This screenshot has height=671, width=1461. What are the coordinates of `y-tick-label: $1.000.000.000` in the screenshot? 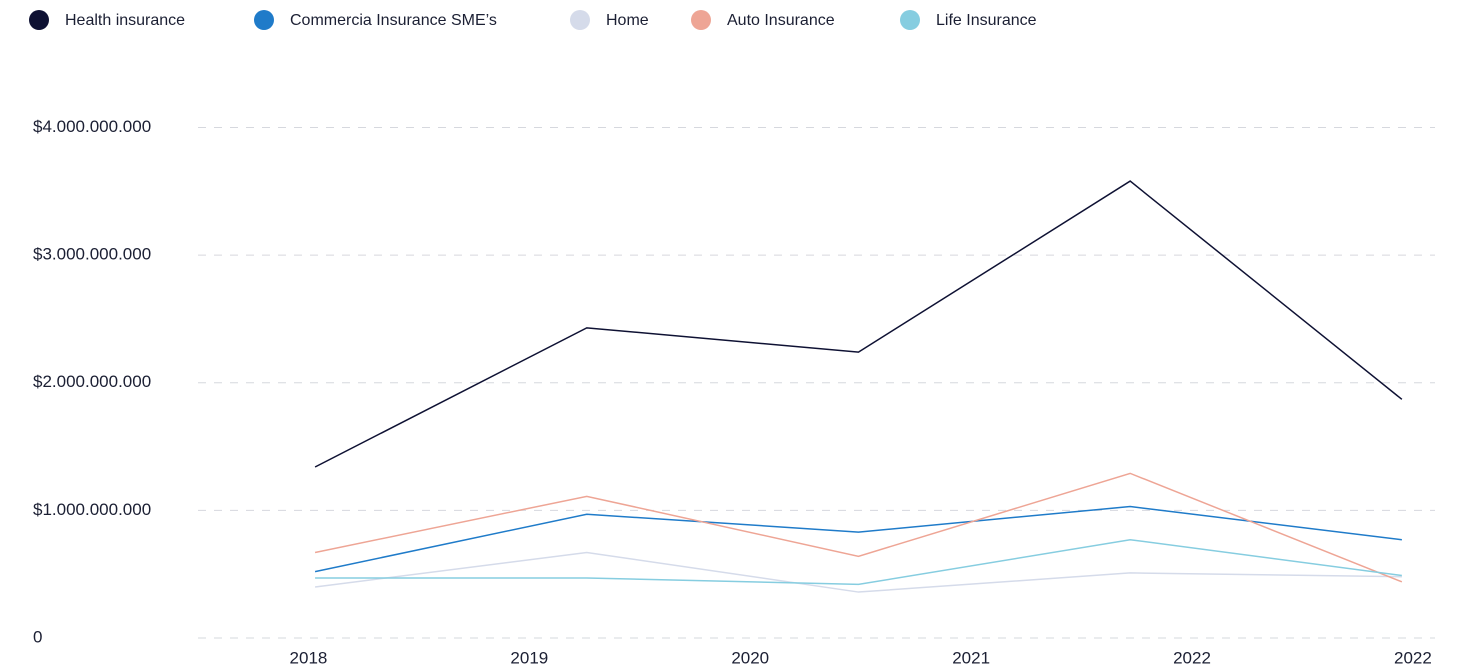 It's located at (92, 509).